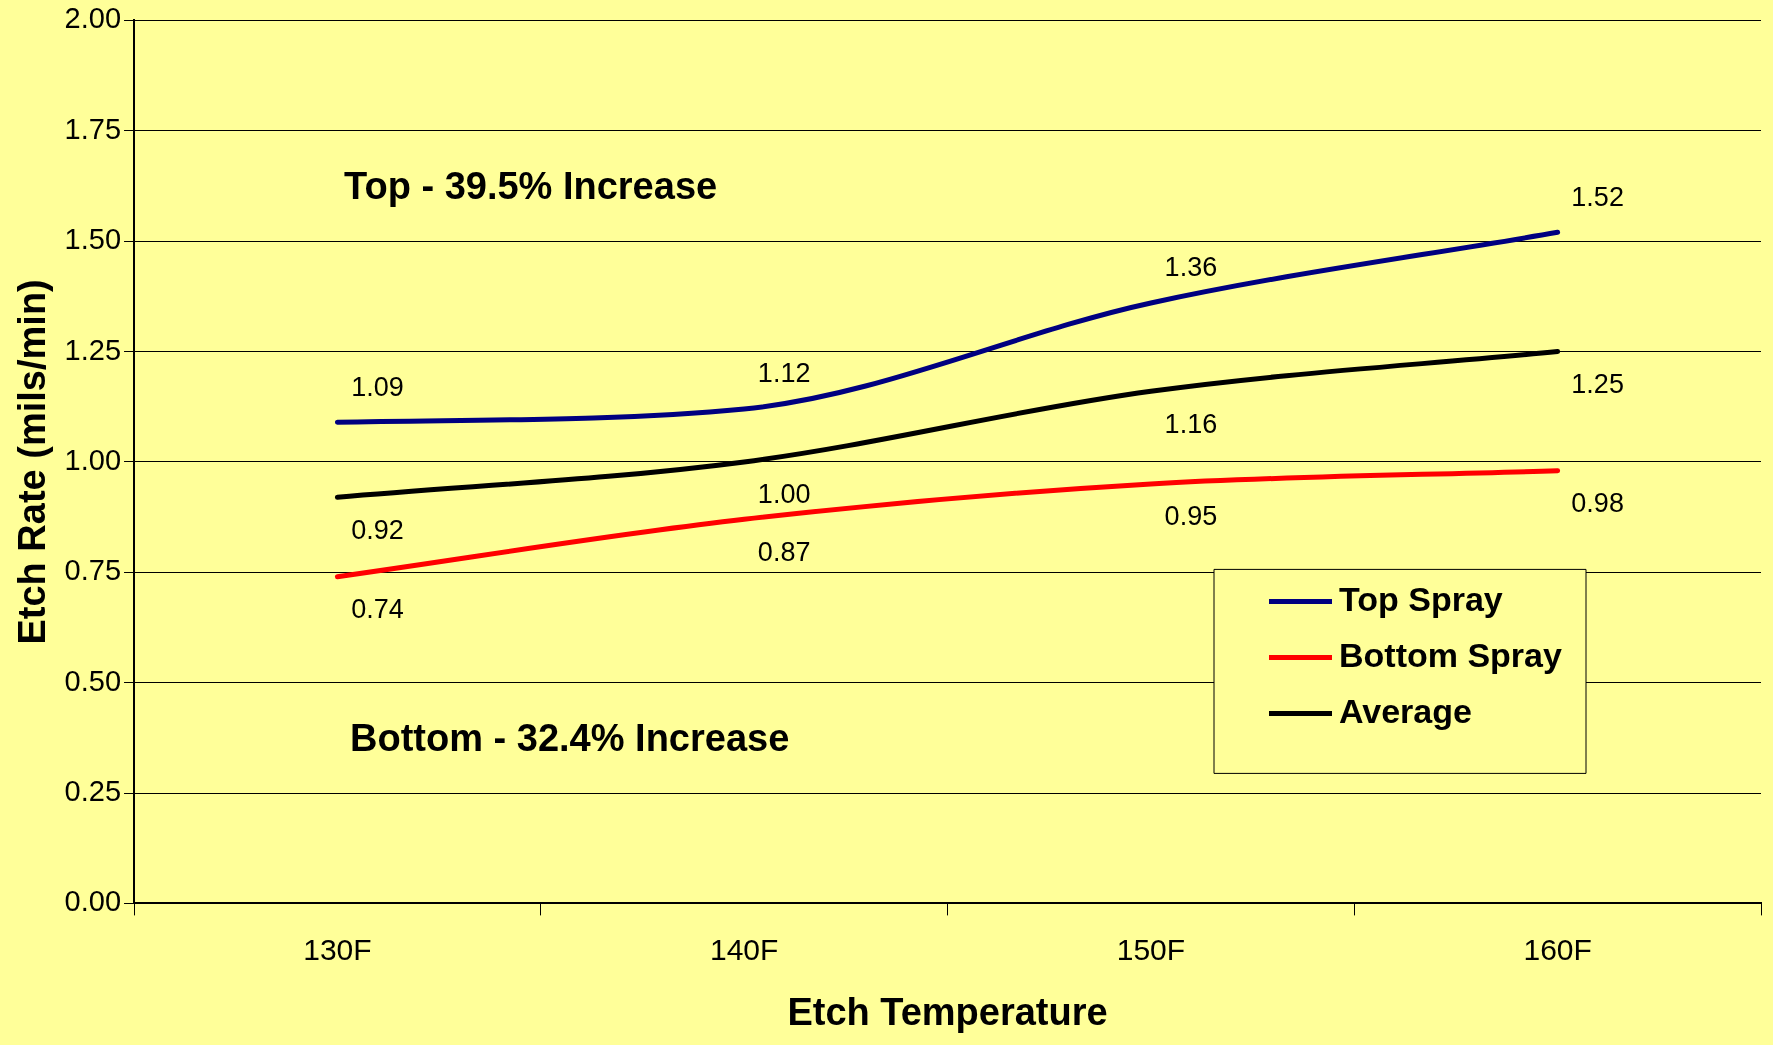 The image size is (1773, 1045). What do you see at coordinates (1597, 503) in the screenshot?
I see `data-label: 0.98` at bounding box center [1597, 503].